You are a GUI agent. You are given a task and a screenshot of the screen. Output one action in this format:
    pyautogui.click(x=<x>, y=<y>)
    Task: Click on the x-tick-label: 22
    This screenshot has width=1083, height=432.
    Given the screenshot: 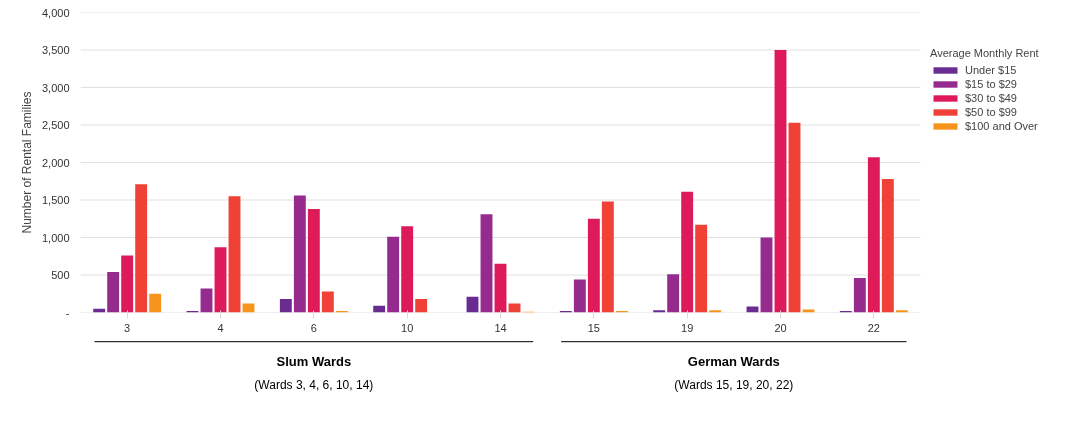 What is the action you would take?
    pyautogui.click(x=873, y=327)
    